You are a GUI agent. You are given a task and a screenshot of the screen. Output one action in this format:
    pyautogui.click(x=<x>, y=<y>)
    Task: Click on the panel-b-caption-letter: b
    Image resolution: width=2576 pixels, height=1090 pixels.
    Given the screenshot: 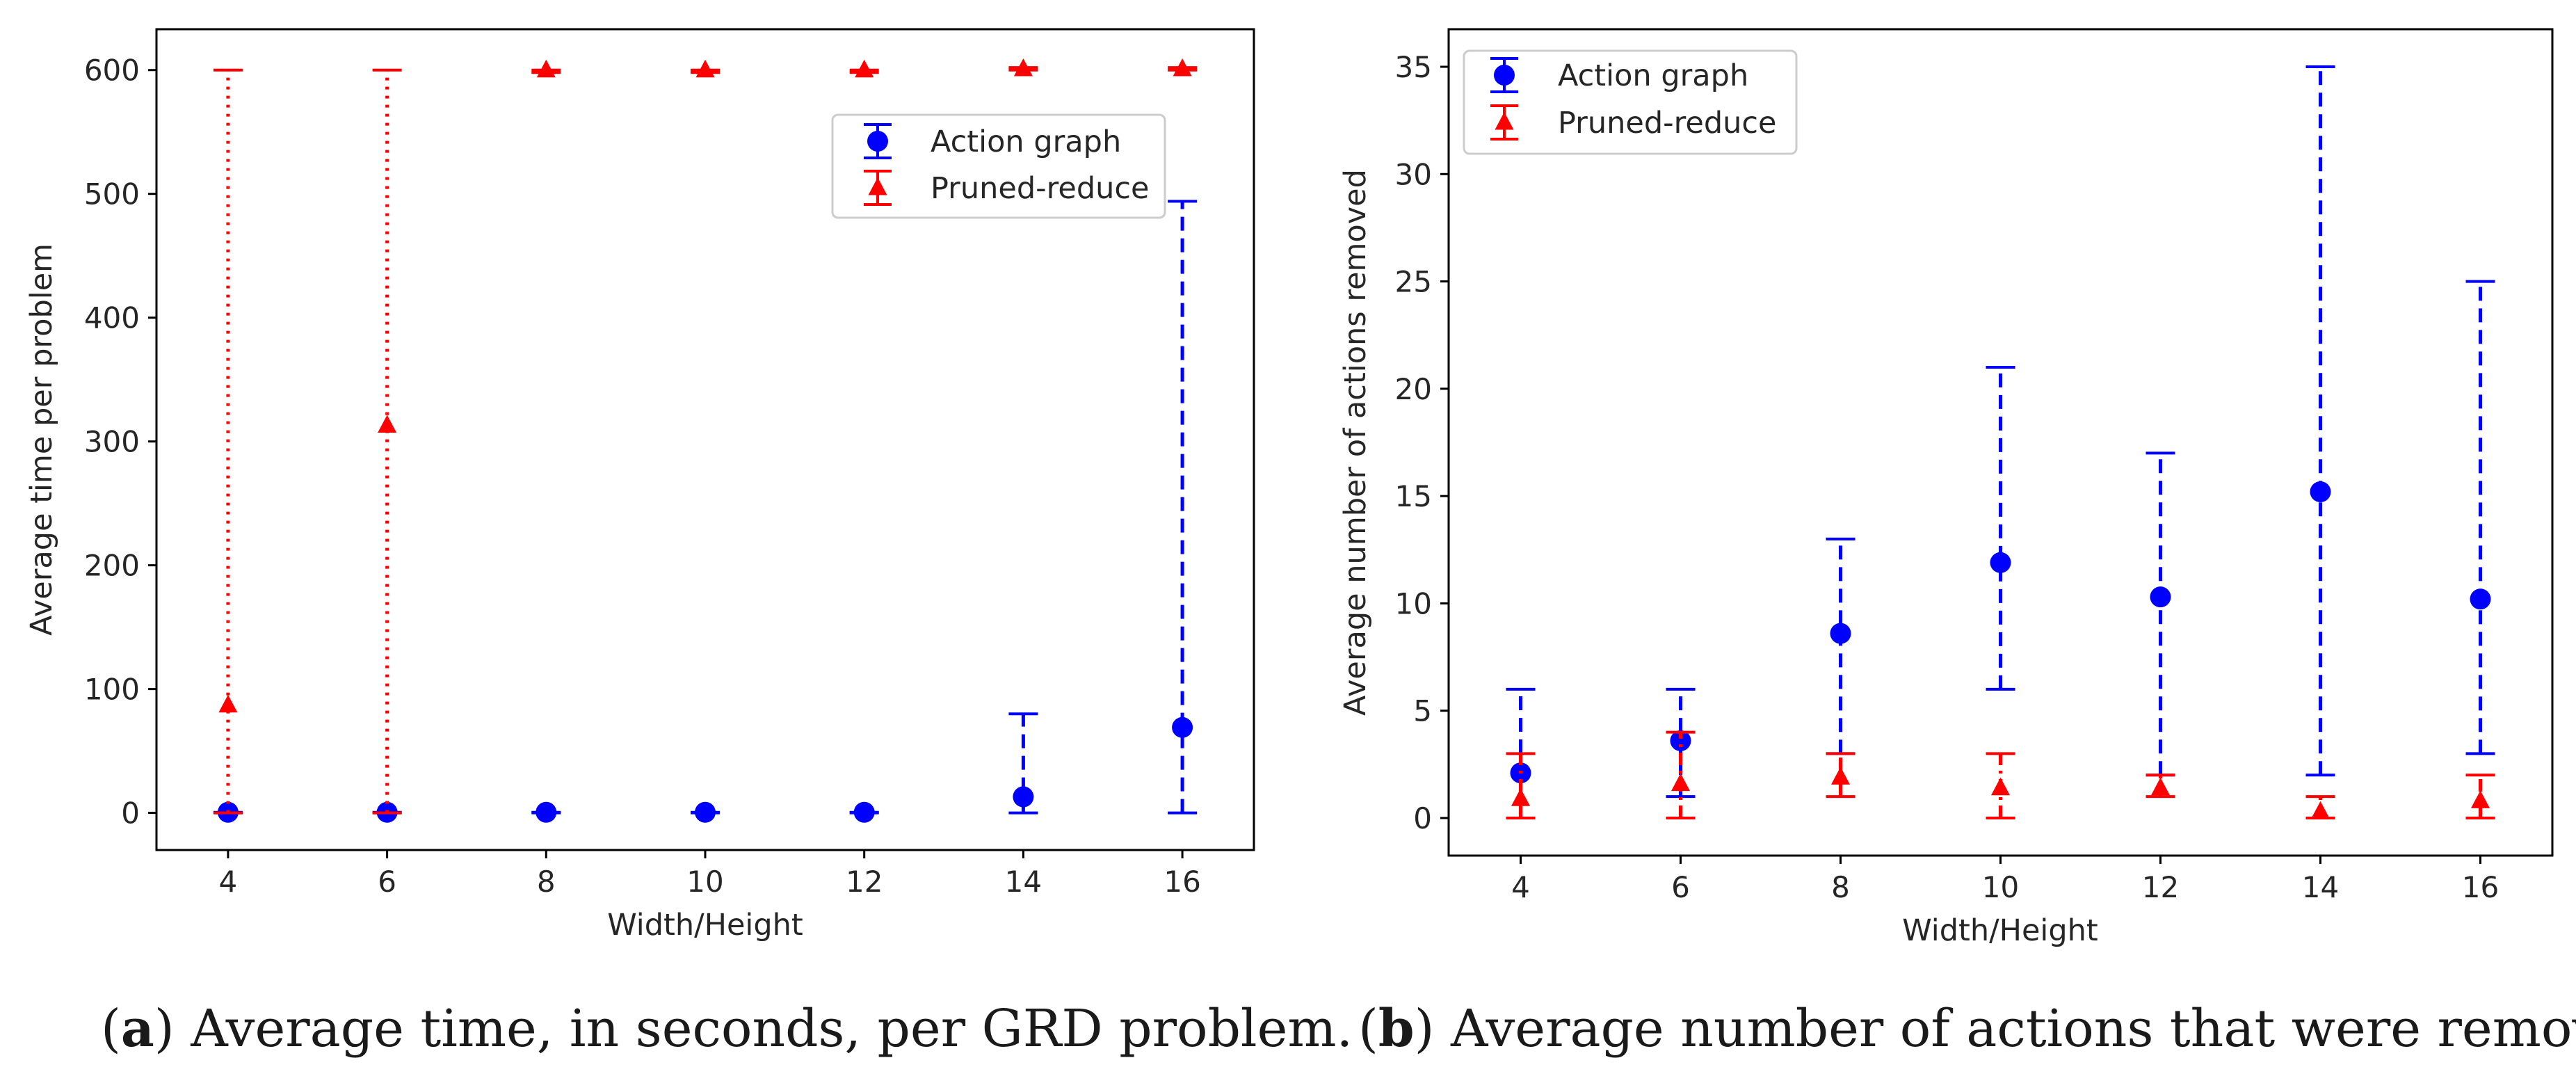 What is the action you would take?
    pyautogui.click(x=1396, y=1029)
    